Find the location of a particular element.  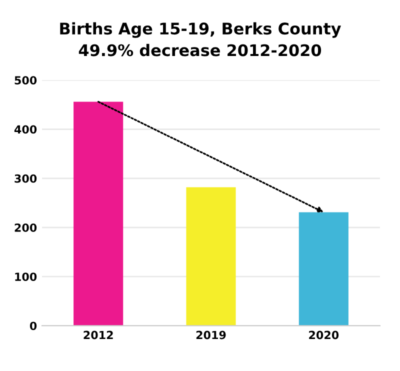

y-tick-label: 400 is located at coordinates (25, 129).